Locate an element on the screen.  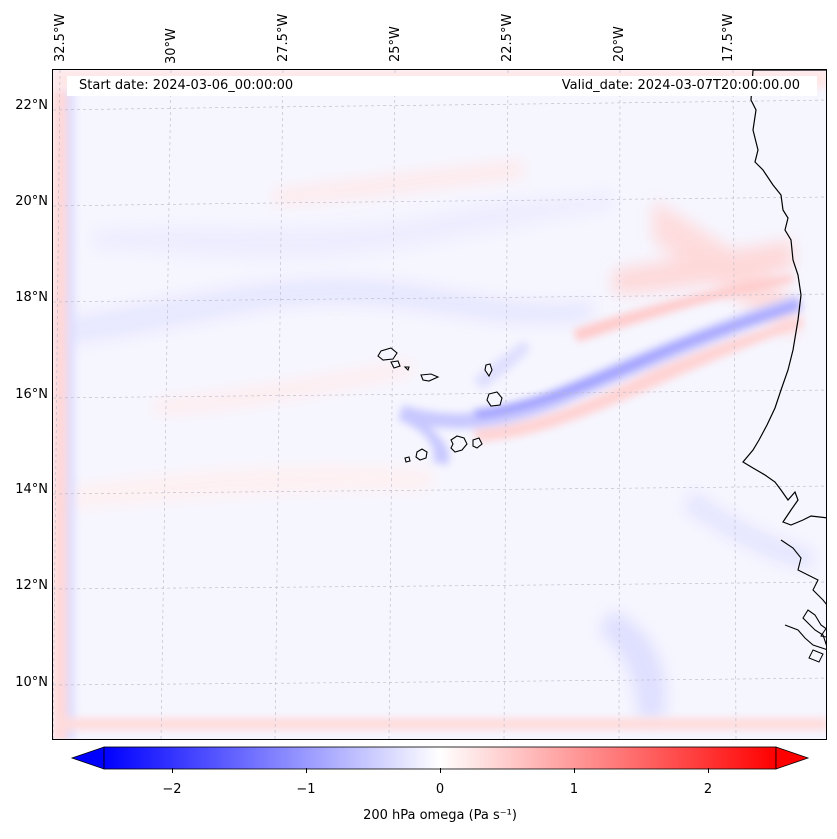
lat-label-18: 18°N is located at coordinates (31, 297).